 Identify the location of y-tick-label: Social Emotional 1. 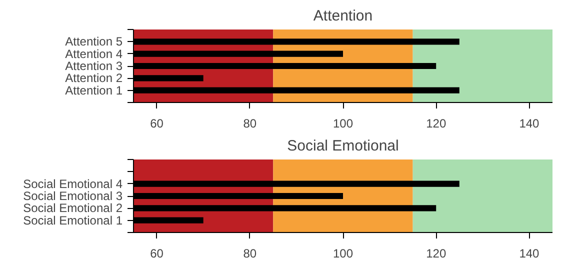
(73, 220).